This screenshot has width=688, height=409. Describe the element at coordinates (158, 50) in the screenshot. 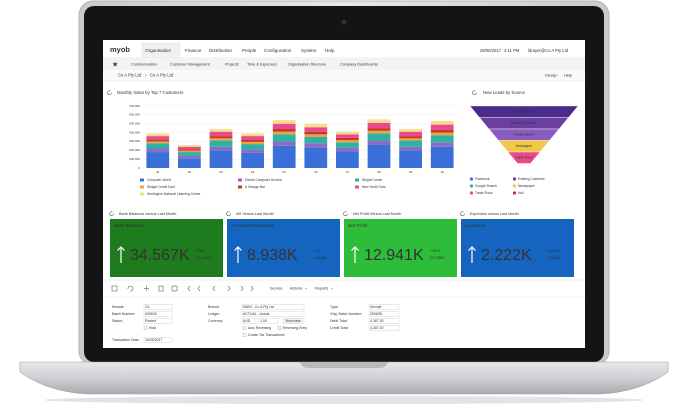

I see `menu-item: Organisation` at that location.